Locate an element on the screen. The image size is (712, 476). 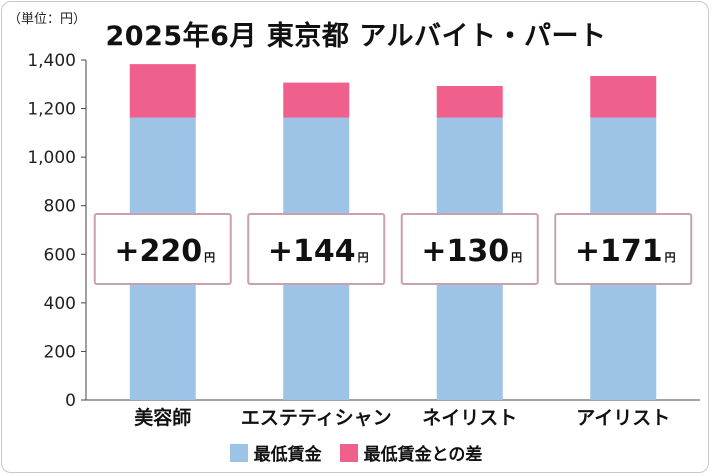
y-tick-label: 1,200 is located at coordinates (51, 110).